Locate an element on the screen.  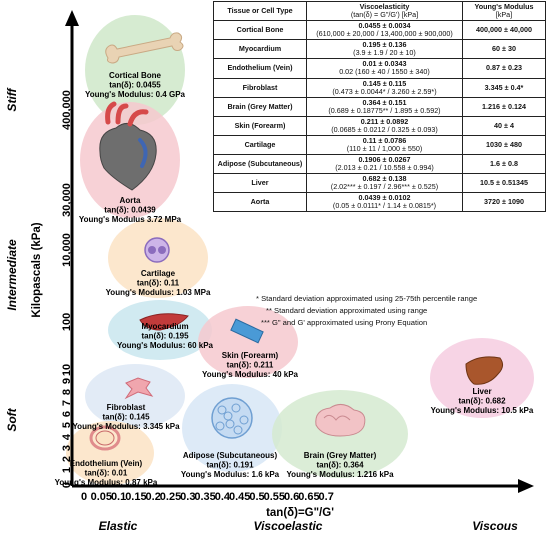
point-modulus: Young's Modulus: 1.6 kPa is located at coordinates (230, 474).